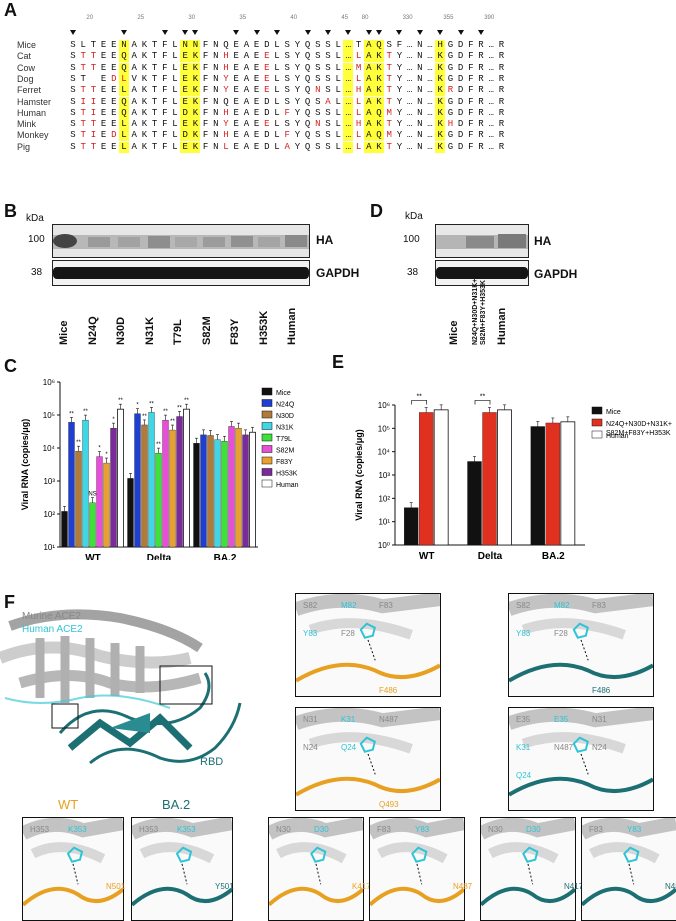  What do you see at coordinates (35, 218) in the screenshot?
I see `kda-unit-b: kDa` at bounding box center [35, 218].